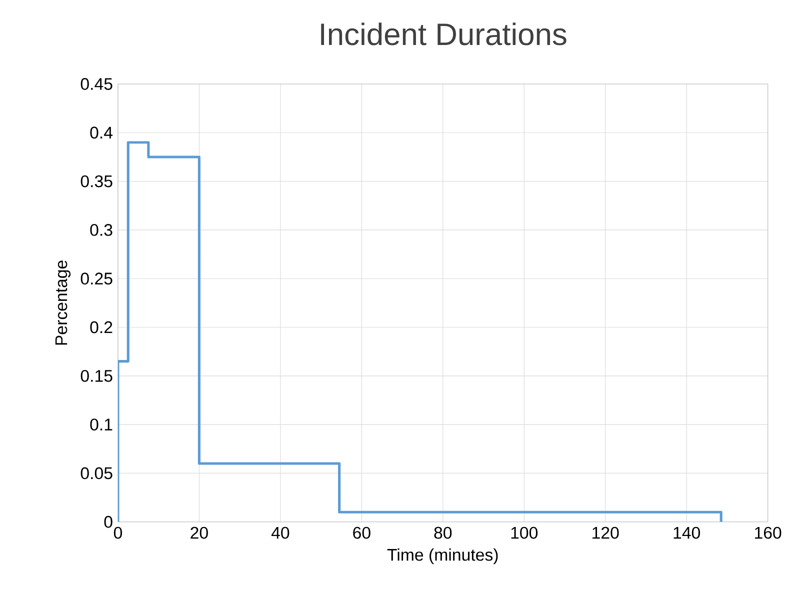 The image size is (791, 605). I want to click on y-tick-label: 0.4, so click(101, 132).